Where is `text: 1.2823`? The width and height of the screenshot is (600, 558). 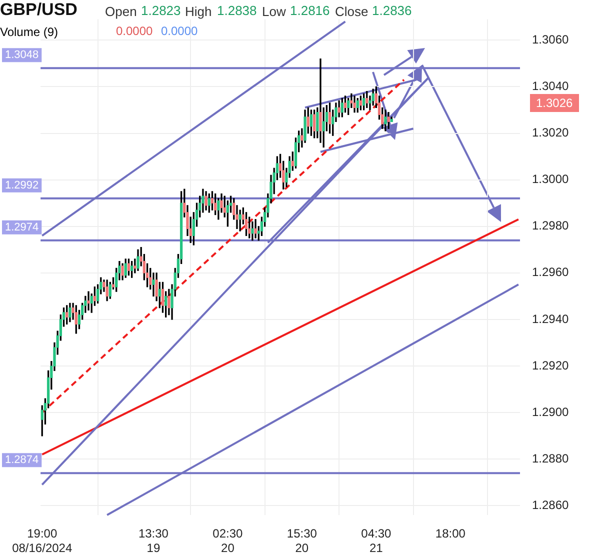
text: 1.2823 is located at coordinates (161, 10).